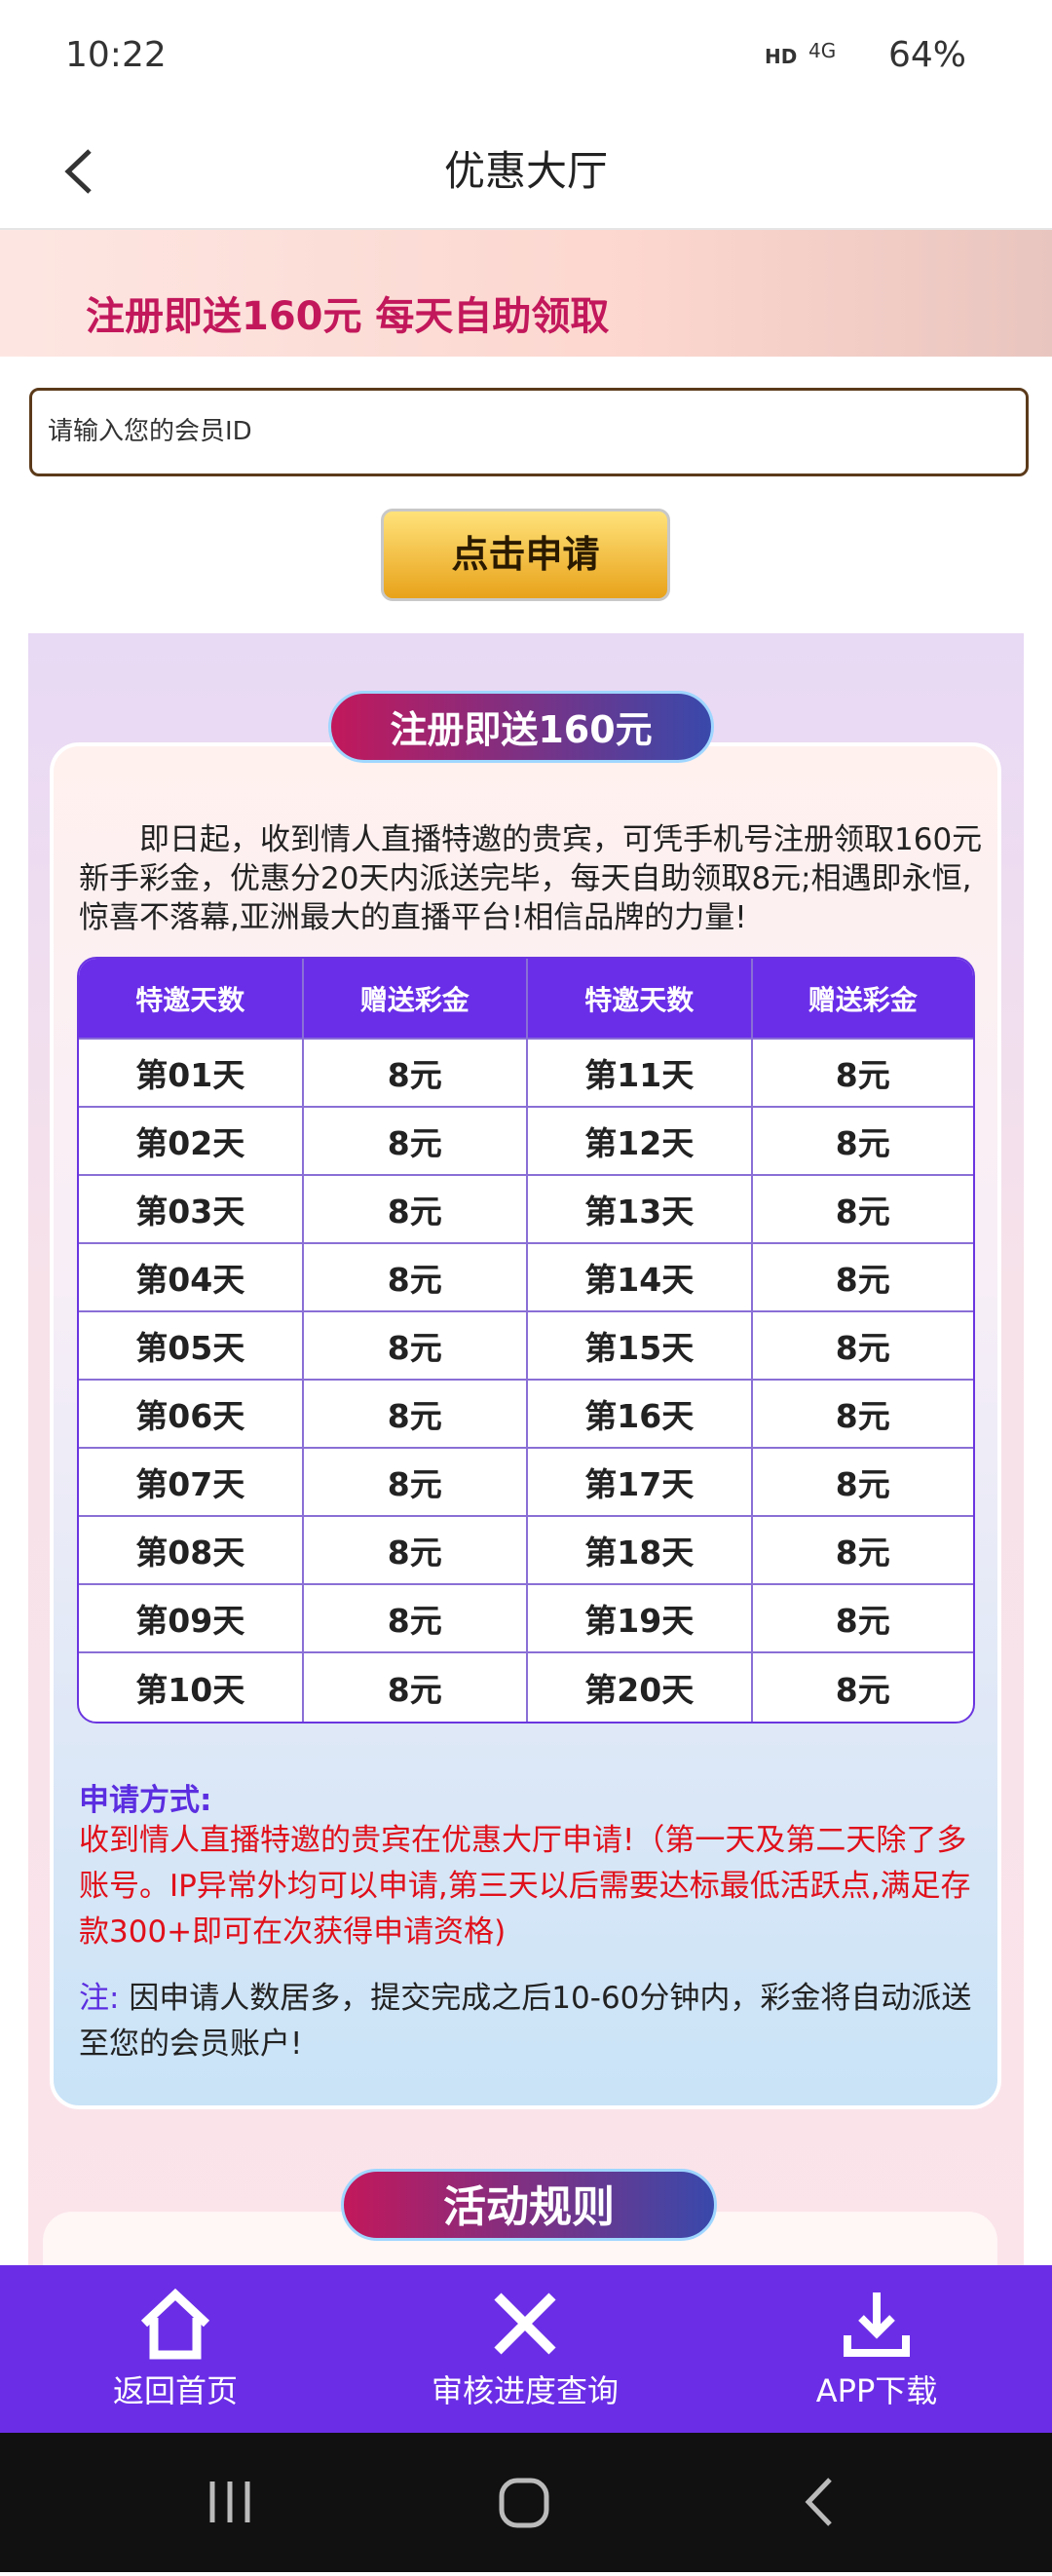 The width and height of the screenshot is (1052, 2576). Describe the element at coordinates (191, 1074) in the screenshot. I see `table-cell: 第01天` at that location.